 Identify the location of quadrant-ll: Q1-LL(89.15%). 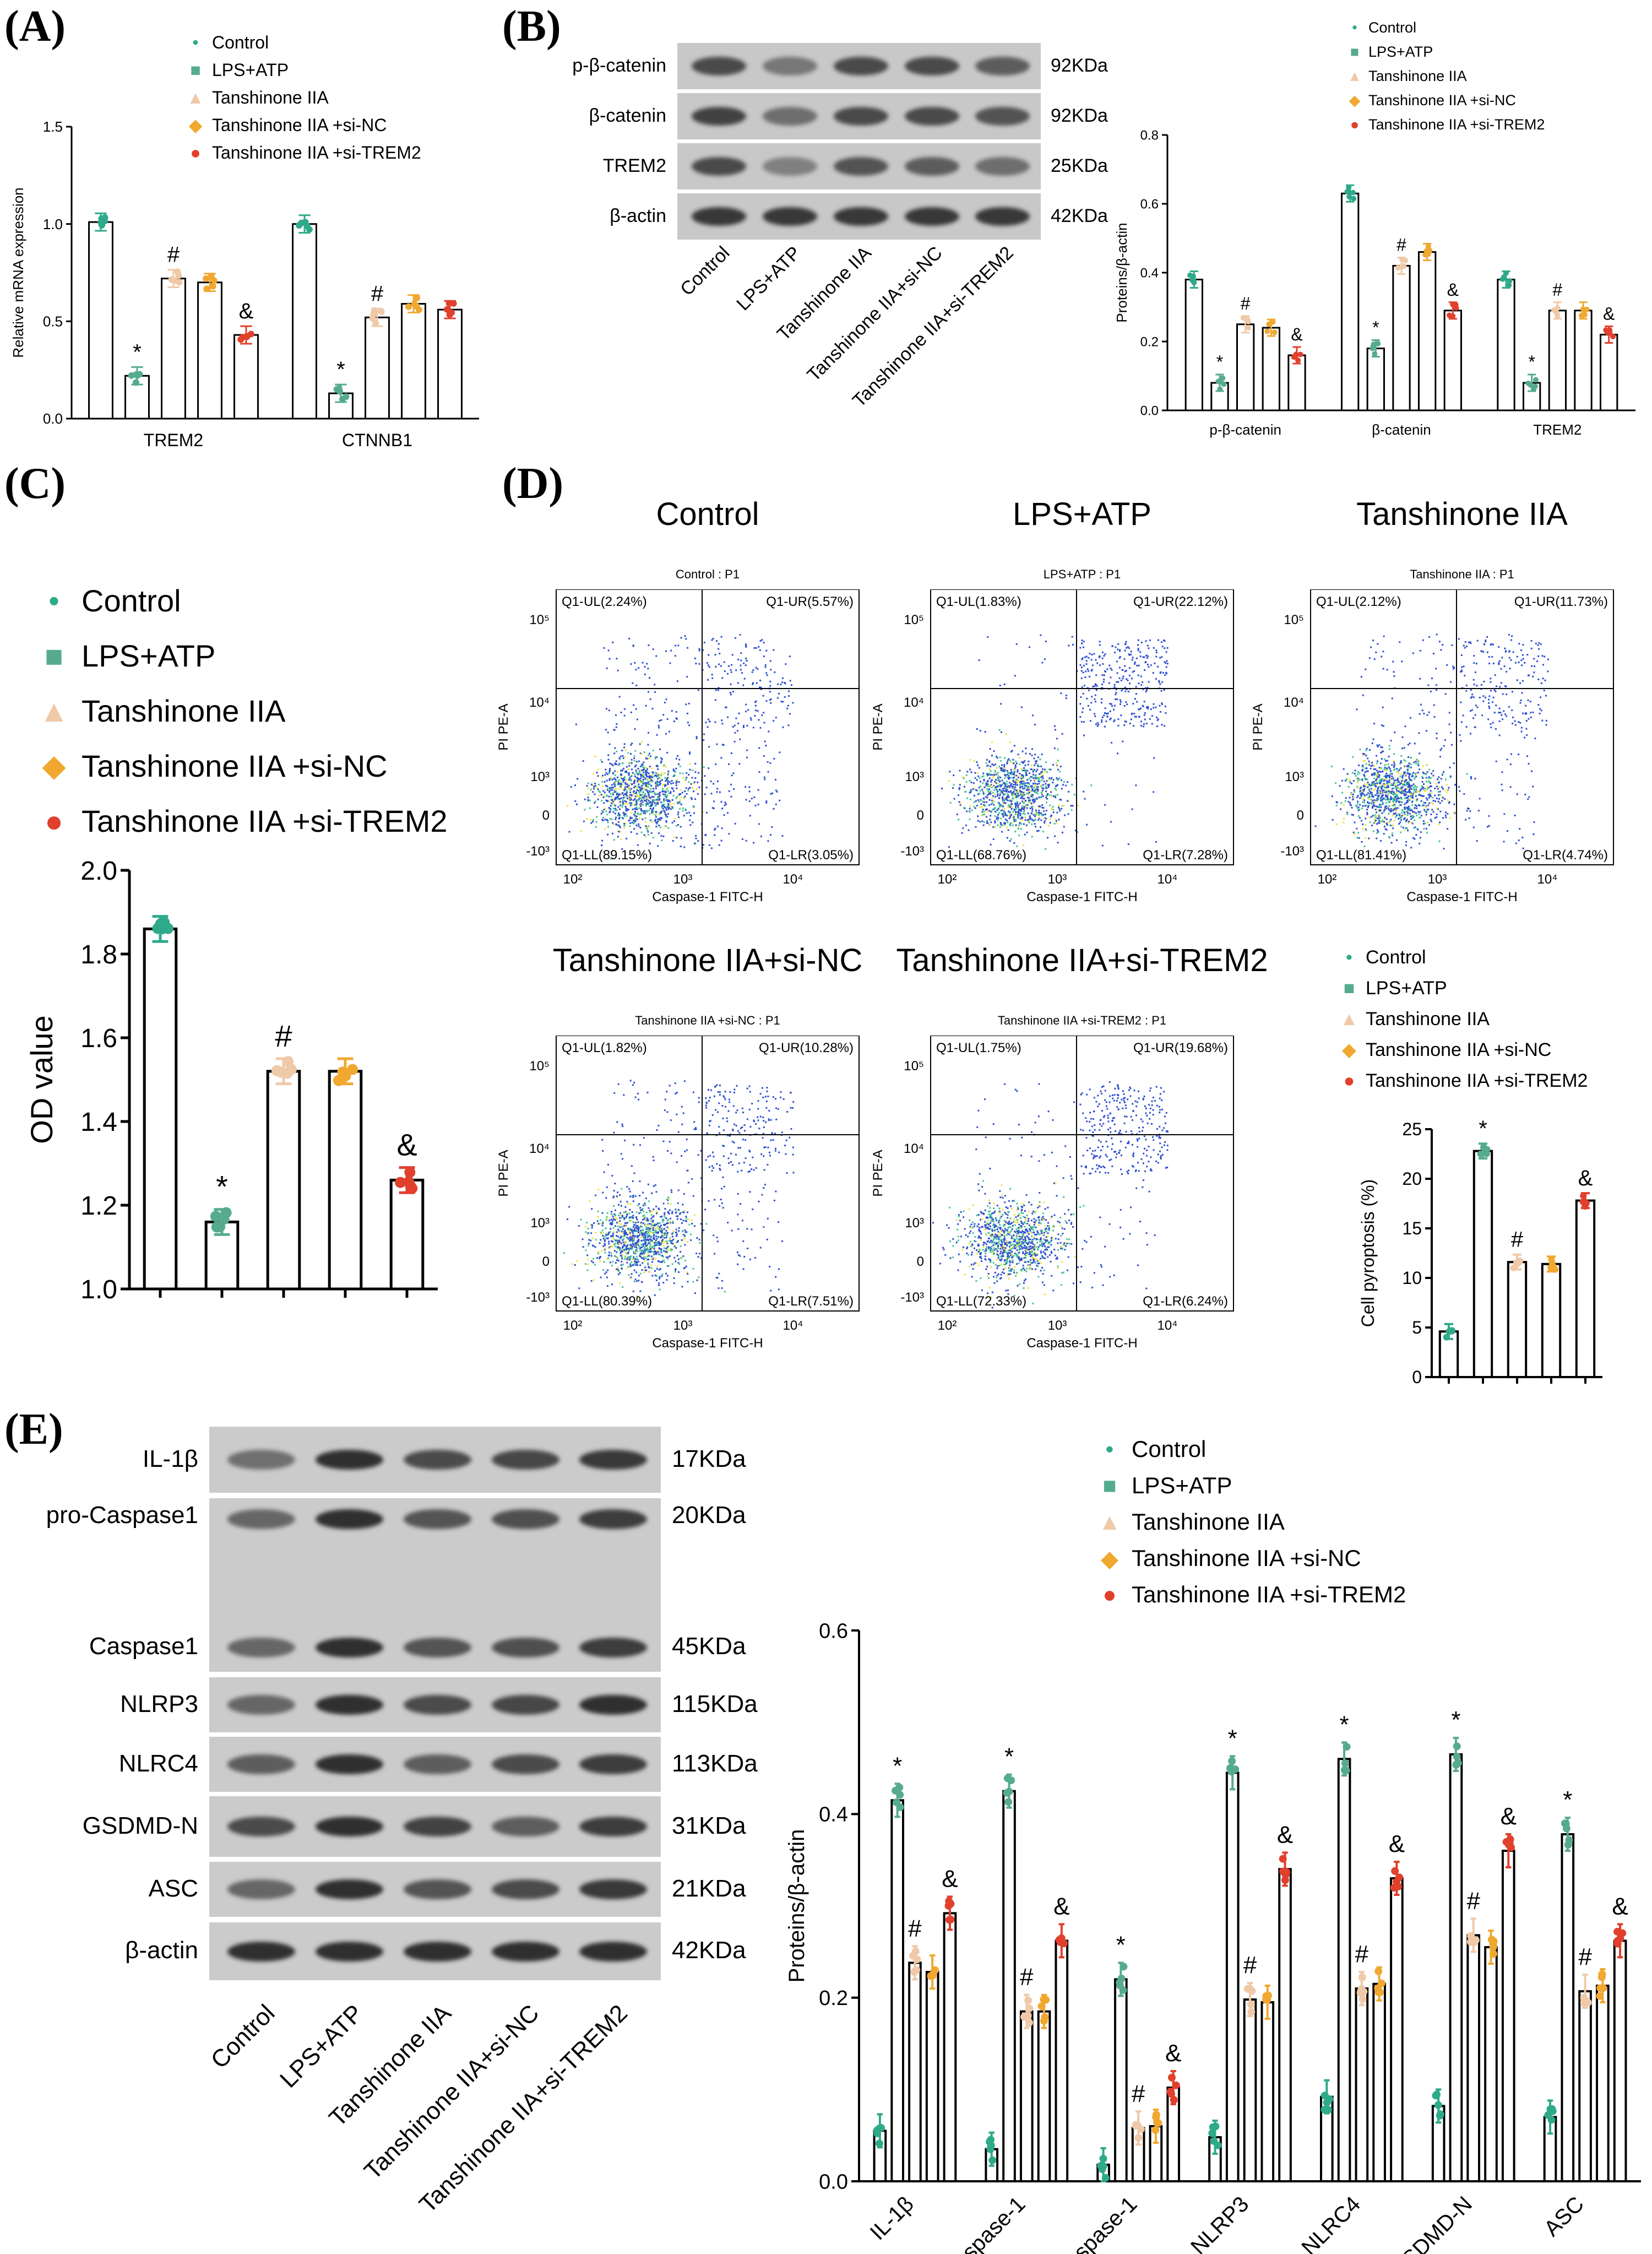
(607, 855).